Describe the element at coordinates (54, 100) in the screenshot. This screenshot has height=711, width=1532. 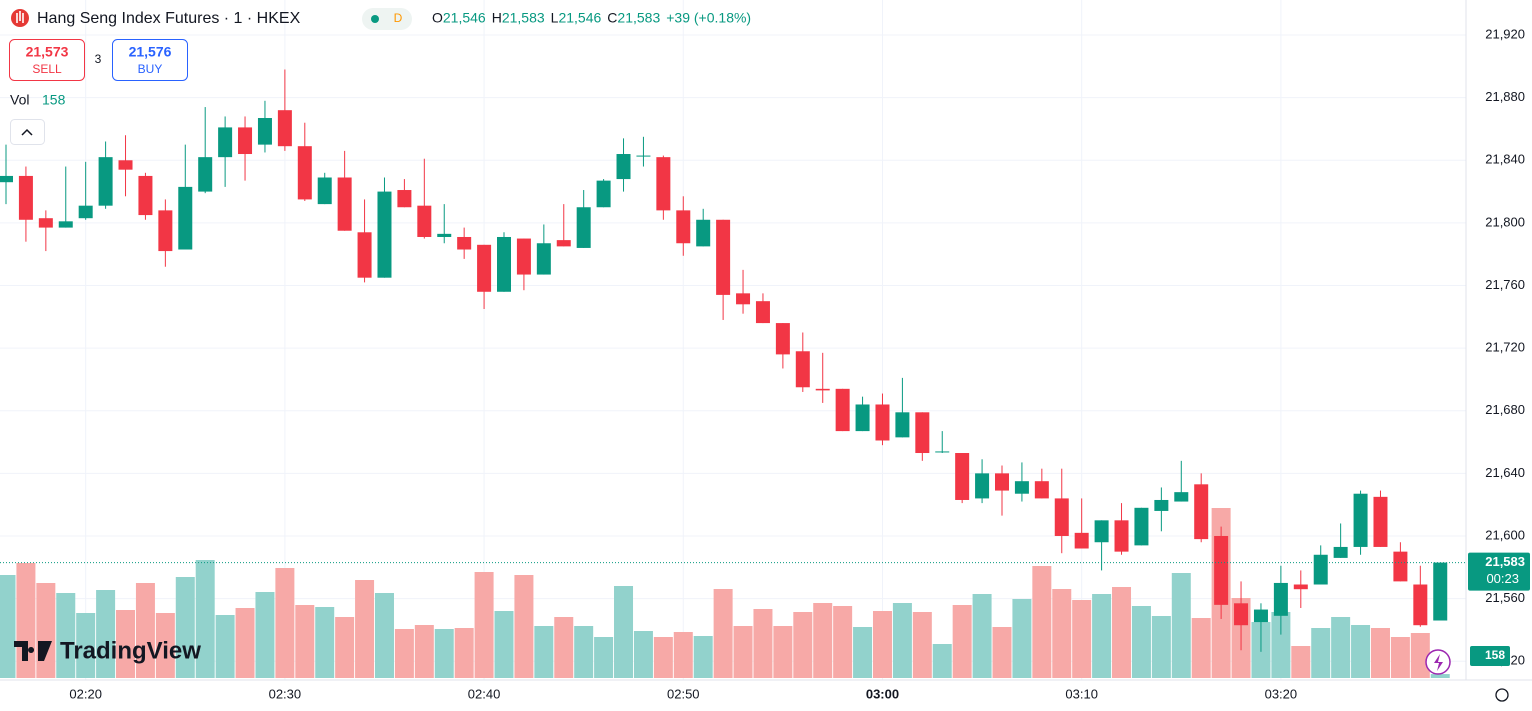
I see `volume-legend-value: 158` at that location.